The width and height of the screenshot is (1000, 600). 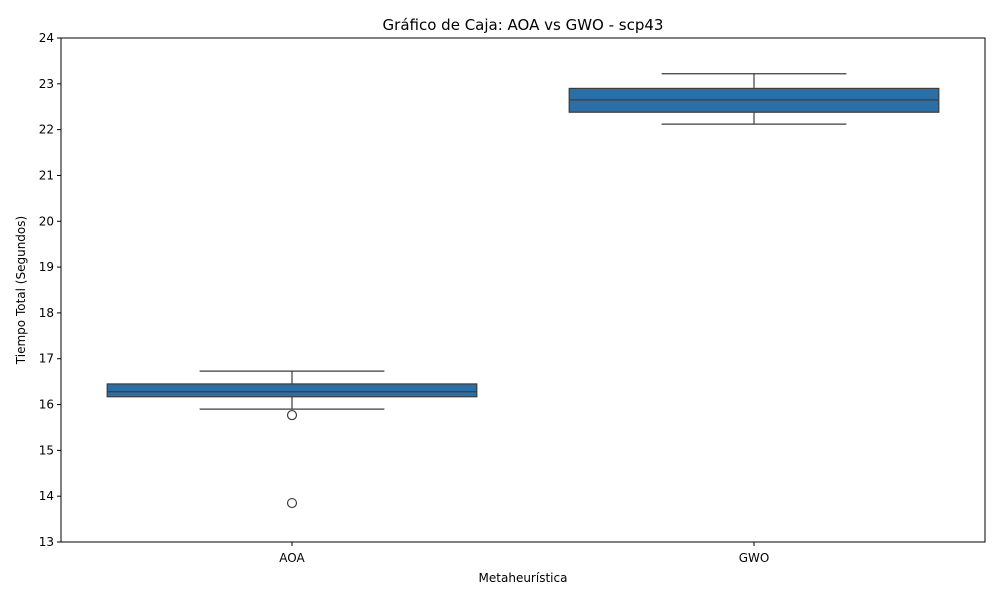 What do you see at coordinates (46, 496) in the screenshot?
I see `y-tick-label: 14` at bounding box center [46, 496].